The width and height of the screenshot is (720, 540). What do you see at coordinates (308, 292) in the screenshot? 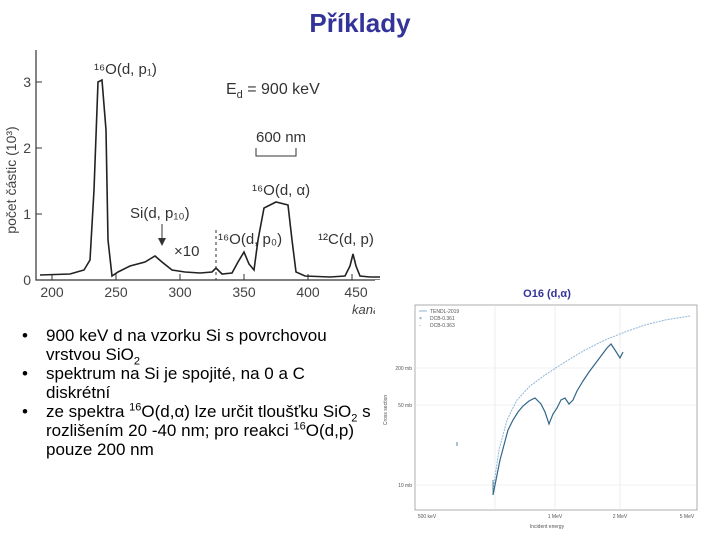
I see `x-tick: 400` at bounding box center [308, 292].